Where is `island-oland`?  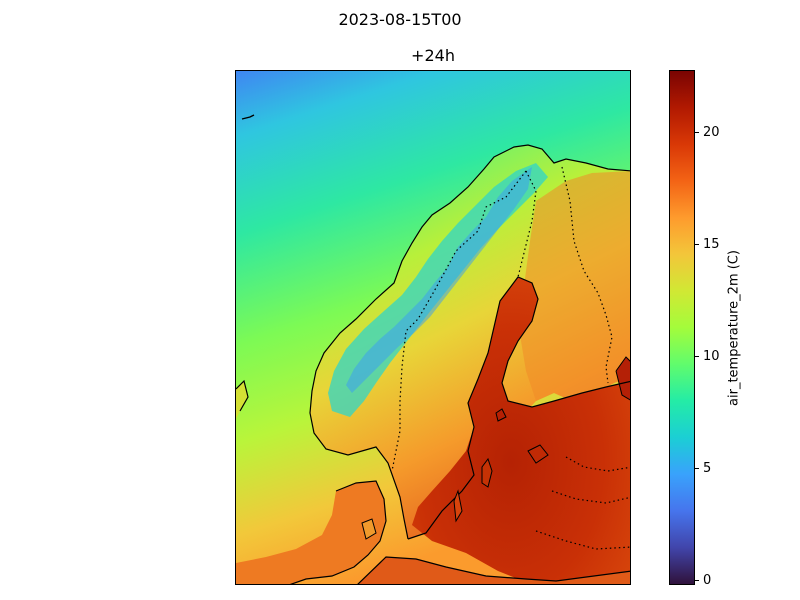 island-oland is located at coordinates (458, 506).